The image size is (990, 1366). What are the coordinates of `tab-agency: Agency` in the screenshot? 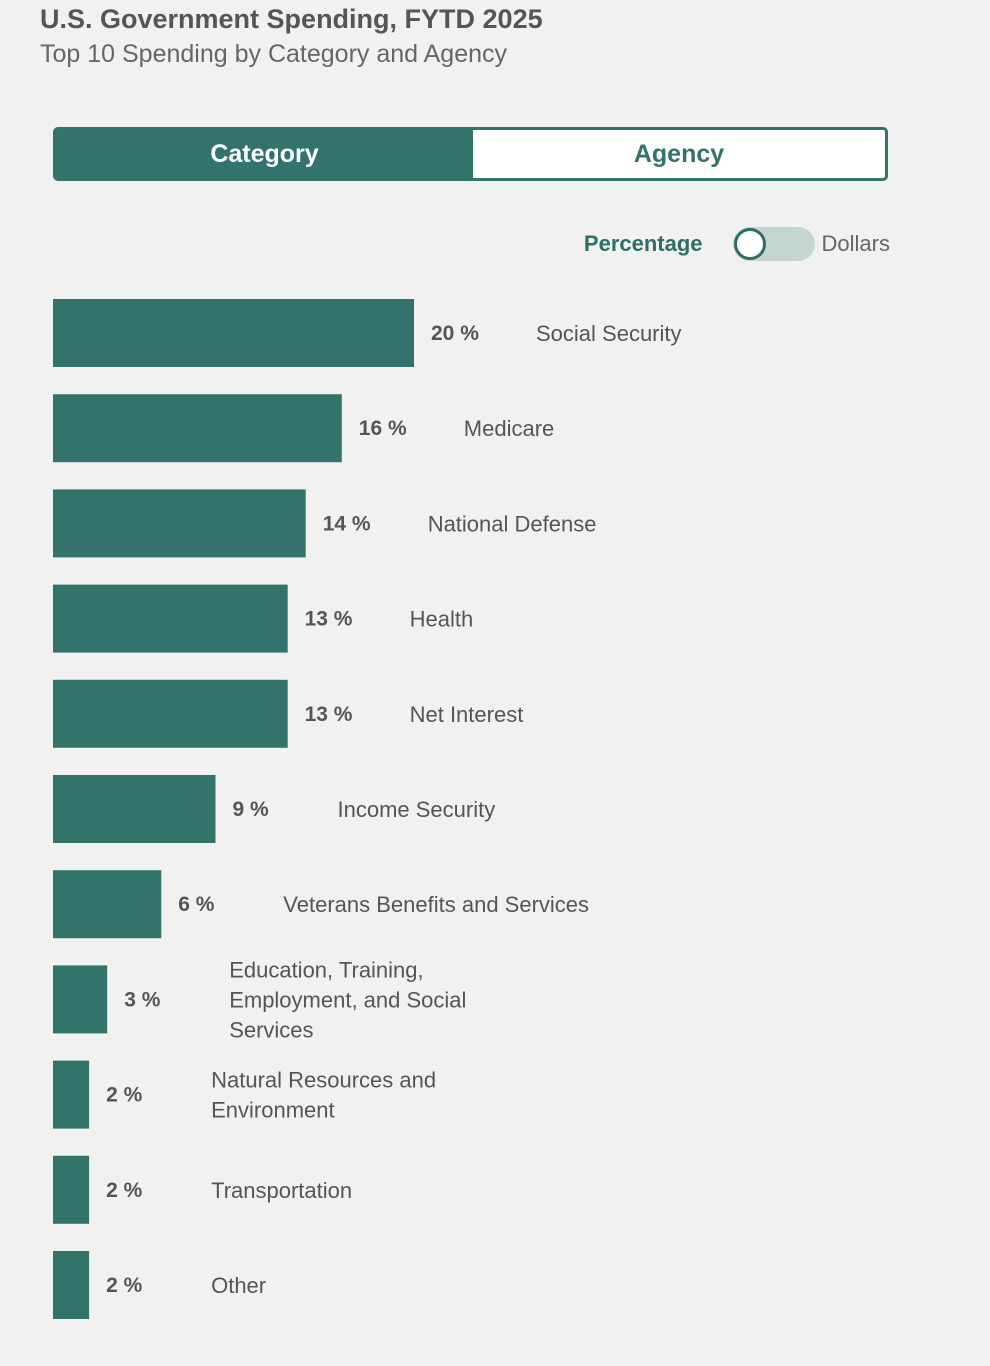 It's located at (679, 154).